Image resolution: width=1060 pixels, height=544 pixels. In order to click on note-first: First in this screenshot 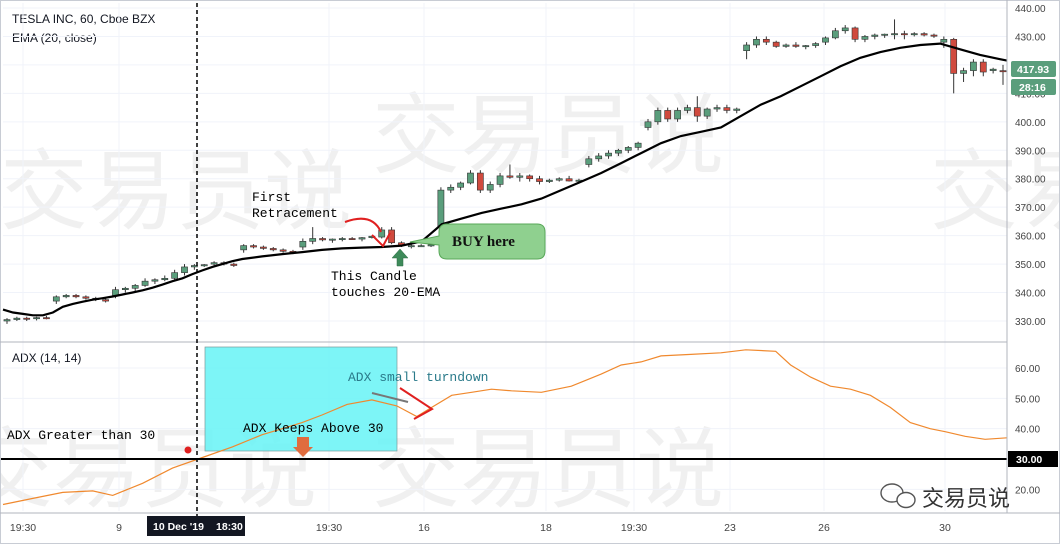, I will do `click(271, 197)`.